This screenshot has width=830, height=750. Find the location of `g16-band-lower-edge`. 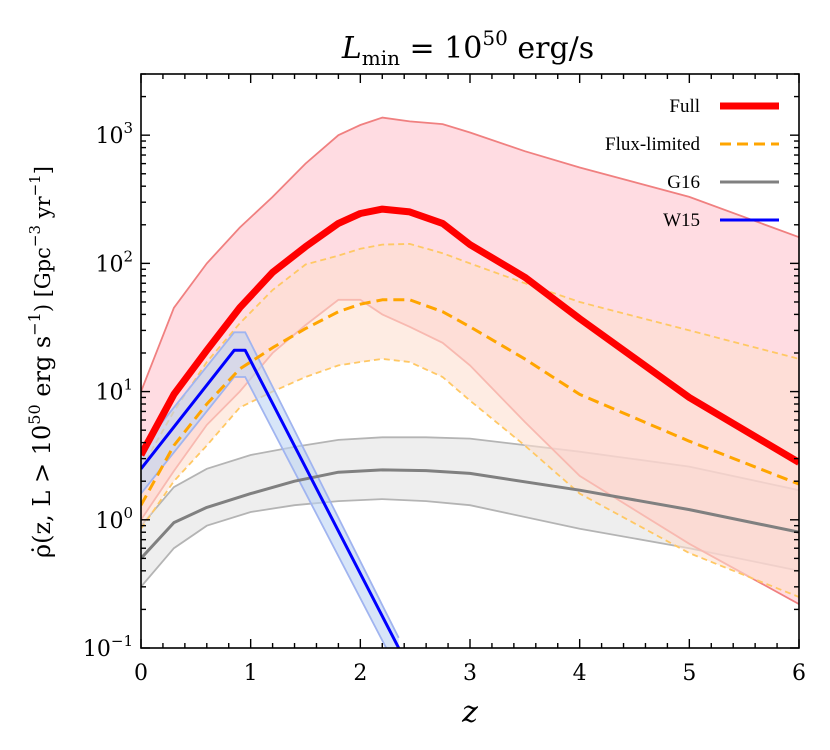

g16-band-lower-edge is located at coordinates (470, 543).